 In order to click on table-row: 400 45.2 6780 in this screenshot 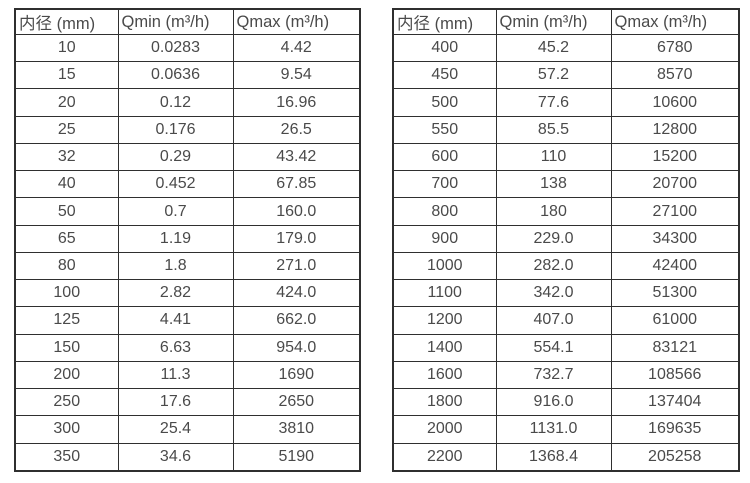, I will do `click(566, 48)`.